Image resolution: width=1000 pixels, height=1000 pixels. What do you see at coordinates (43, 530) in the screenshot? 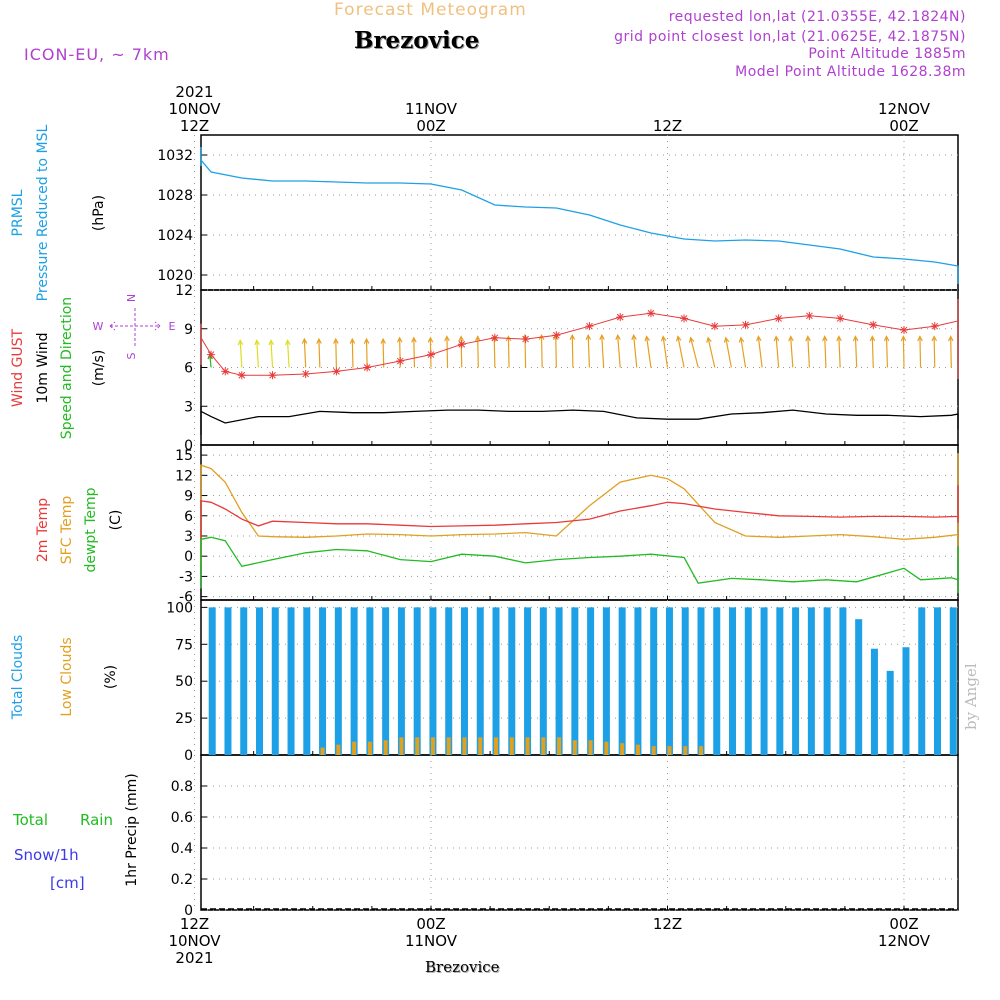
I see `ylabel-2m-temp: 2m Temp` at bounding box center [43, 530].